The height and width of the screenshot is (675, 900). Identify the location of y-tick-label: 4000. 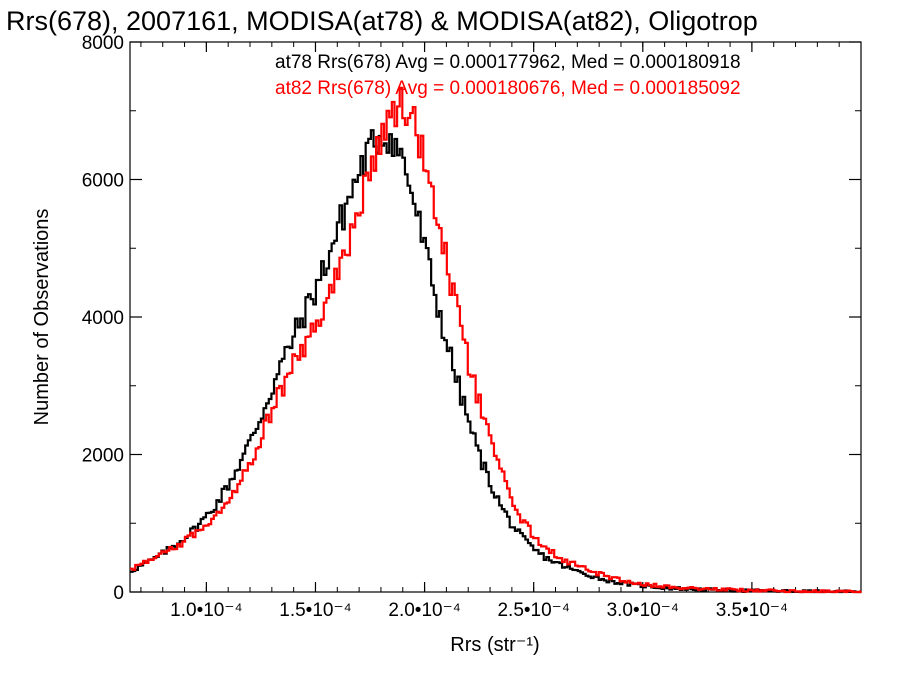
(103, 318).